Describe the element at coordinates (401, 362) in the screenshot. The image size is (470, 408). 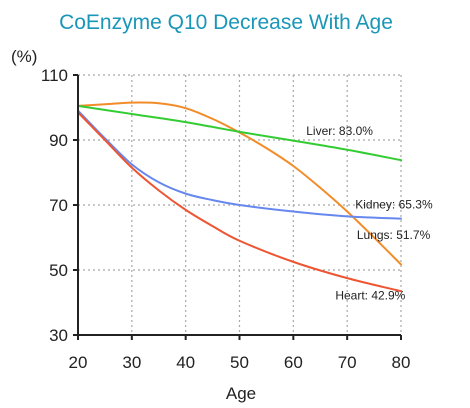
I see `x-tick-label-6: 80` at that location.